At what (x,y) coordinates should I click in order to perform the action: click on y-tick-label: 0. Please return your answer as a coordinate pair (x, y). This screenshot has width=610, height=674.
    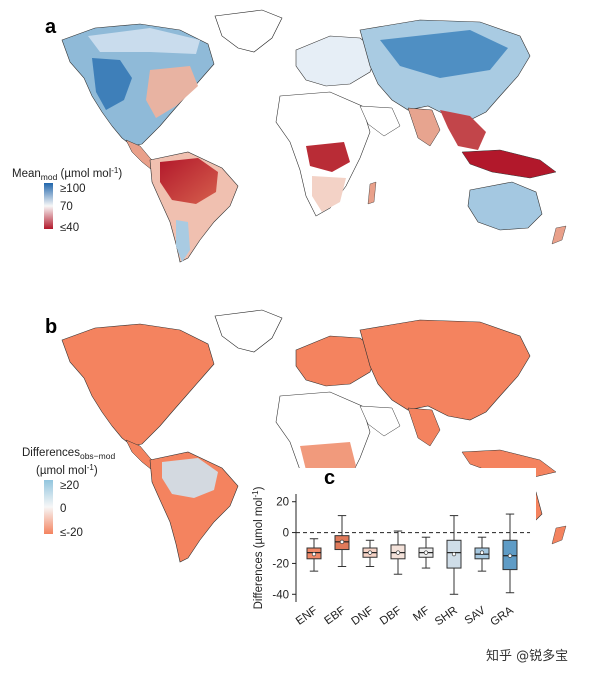
    Looking at the image, I should click on (286, 534).